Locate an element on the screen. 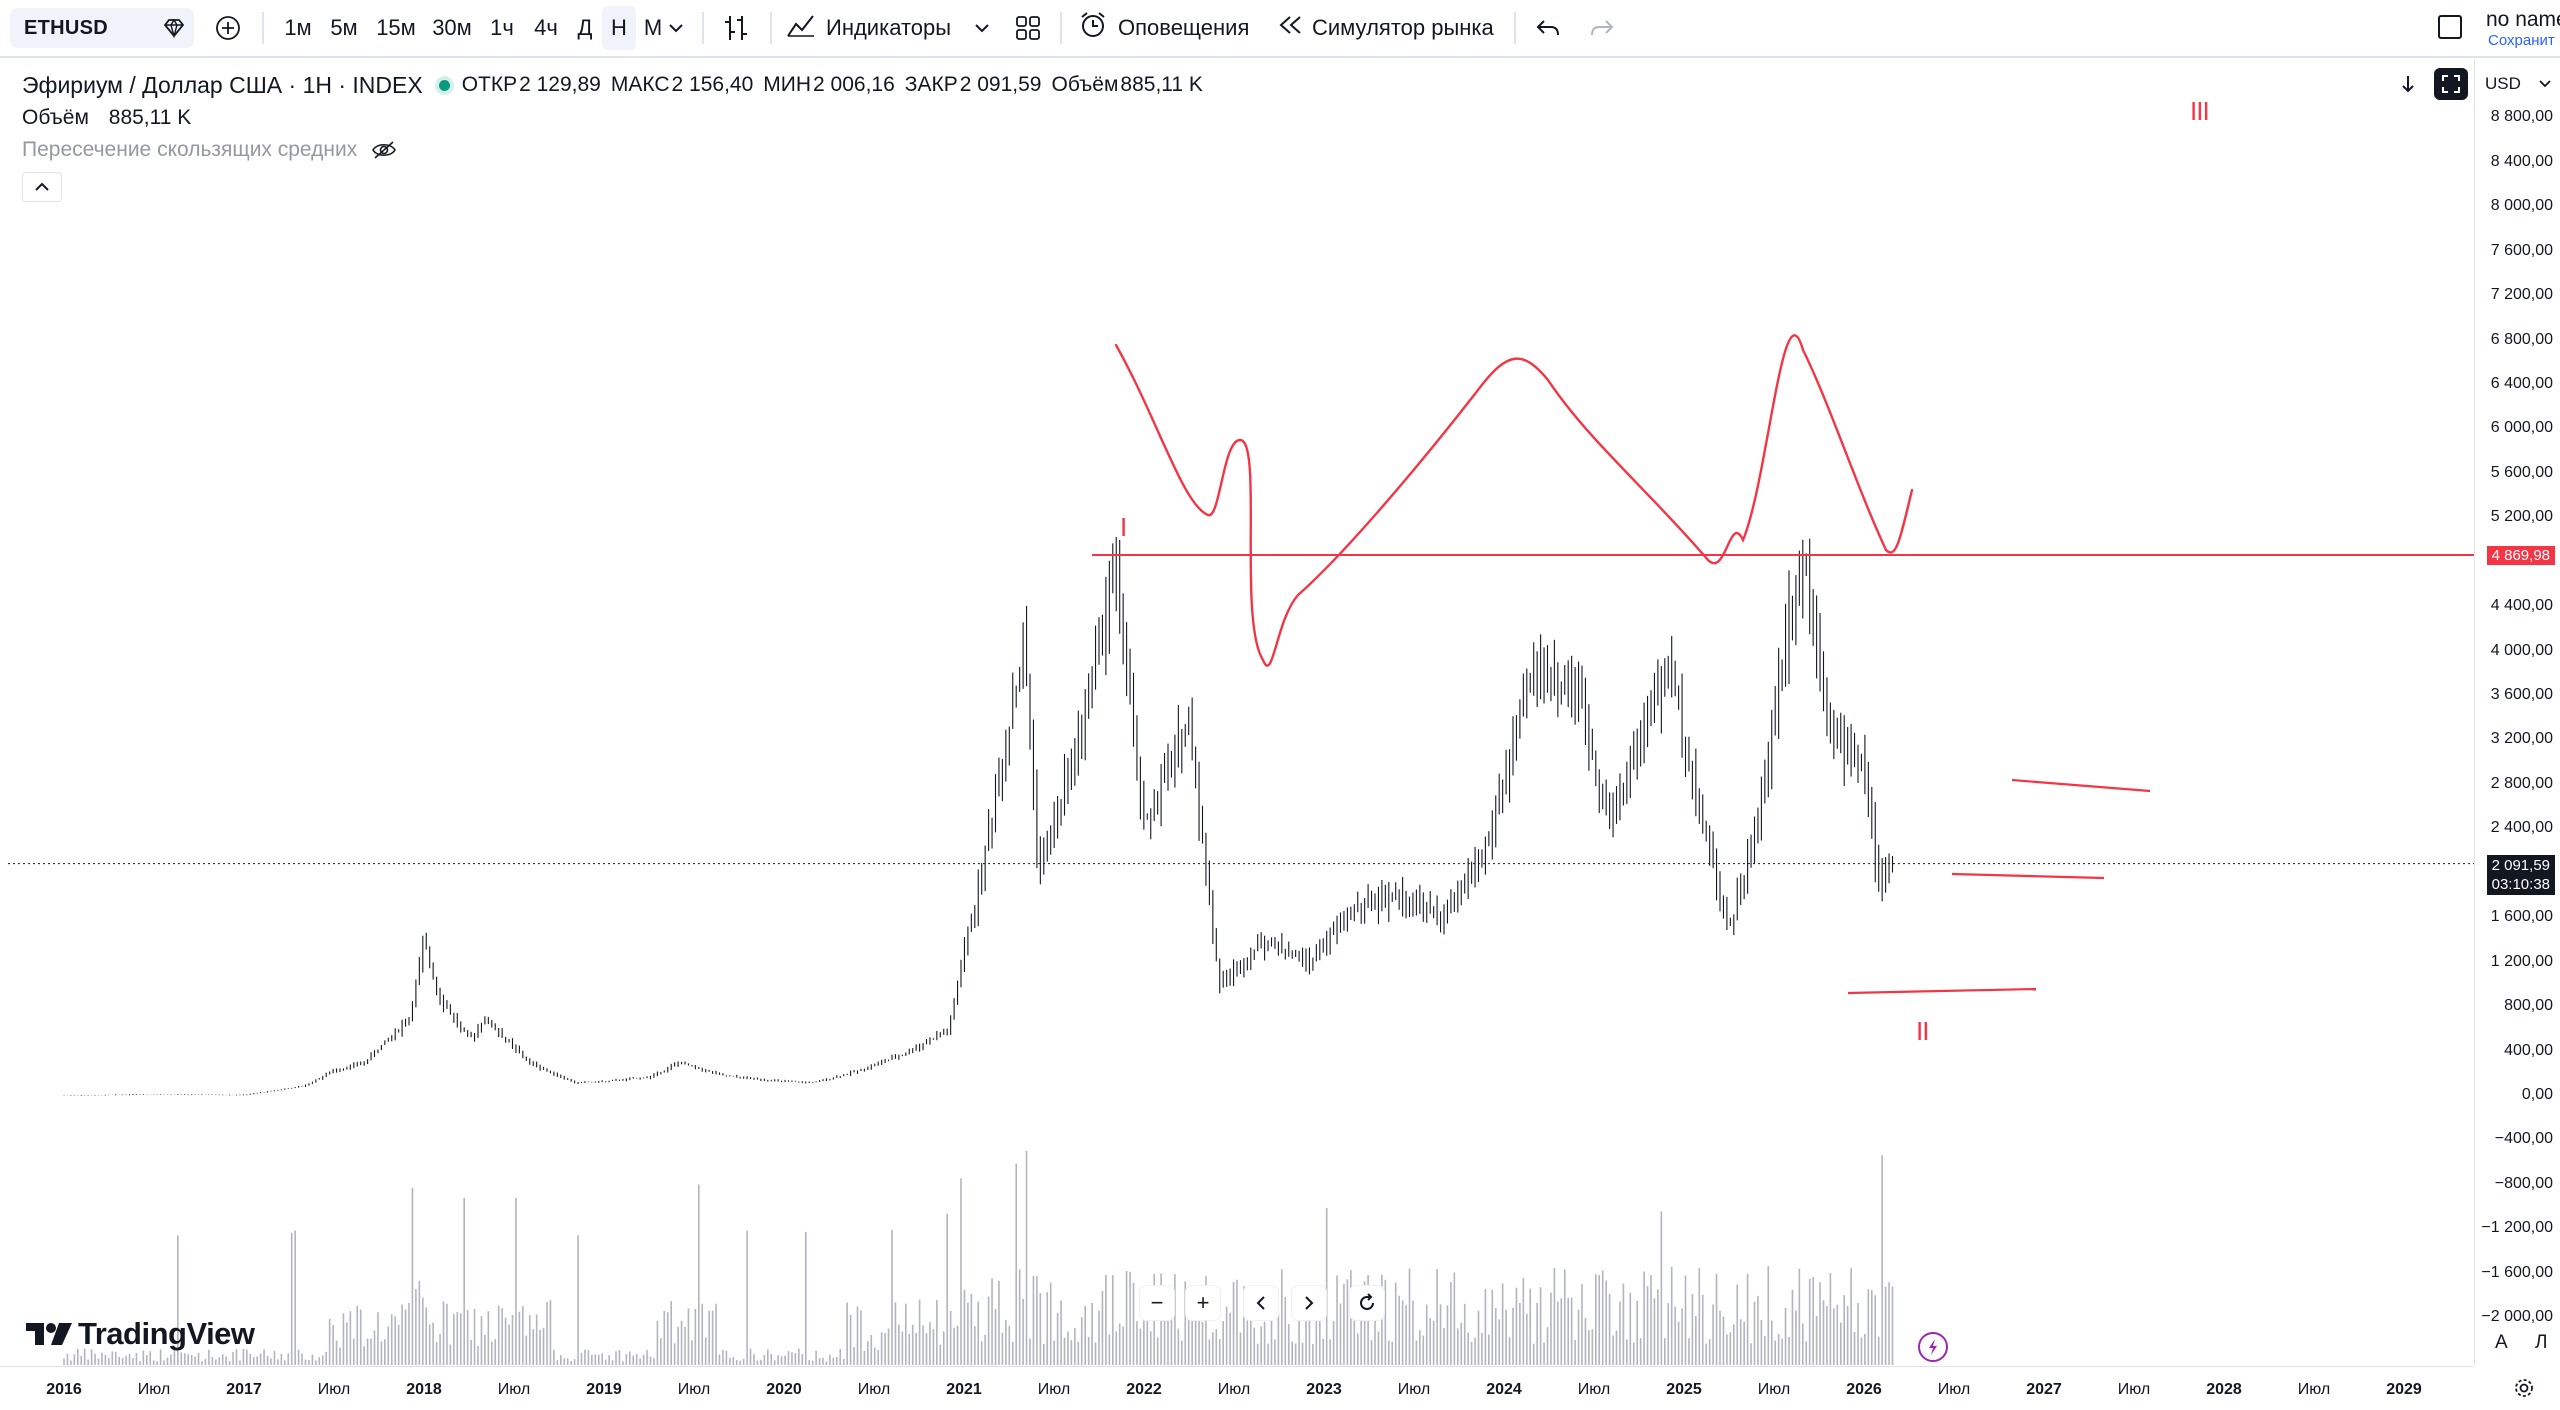  collapse-legend-button is located at coordinates (42, 187).